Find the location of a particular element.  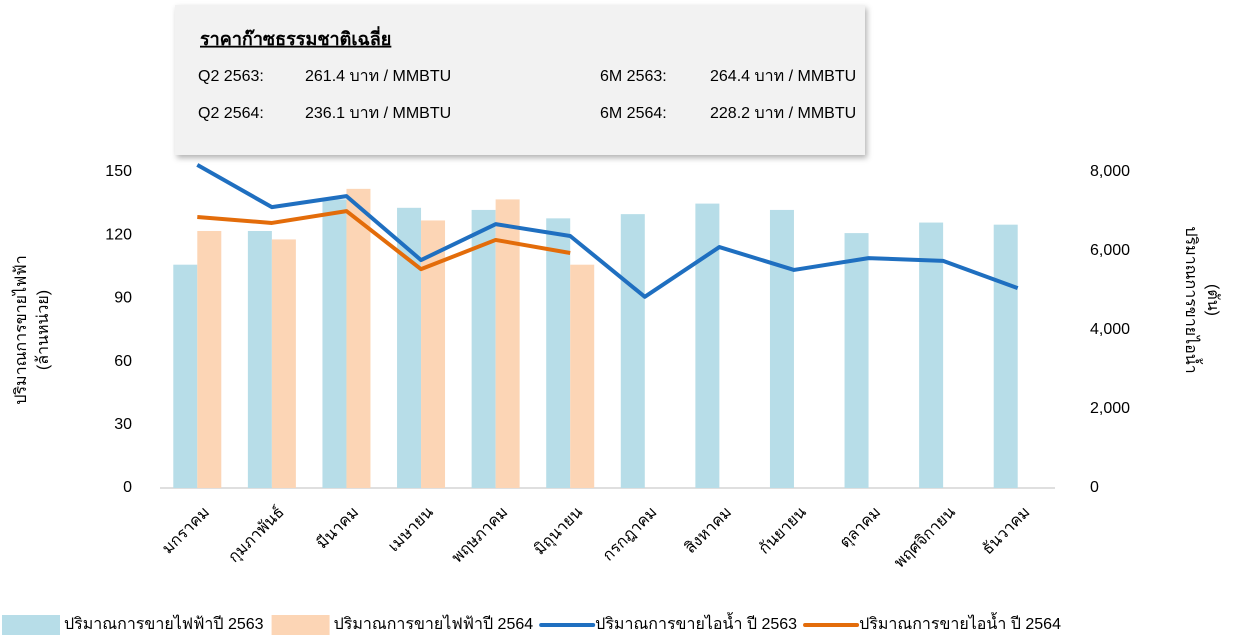

legend-label: ปริมาณการขายไอน้ำ ปี 2564 is located at coordinates (960, 622).